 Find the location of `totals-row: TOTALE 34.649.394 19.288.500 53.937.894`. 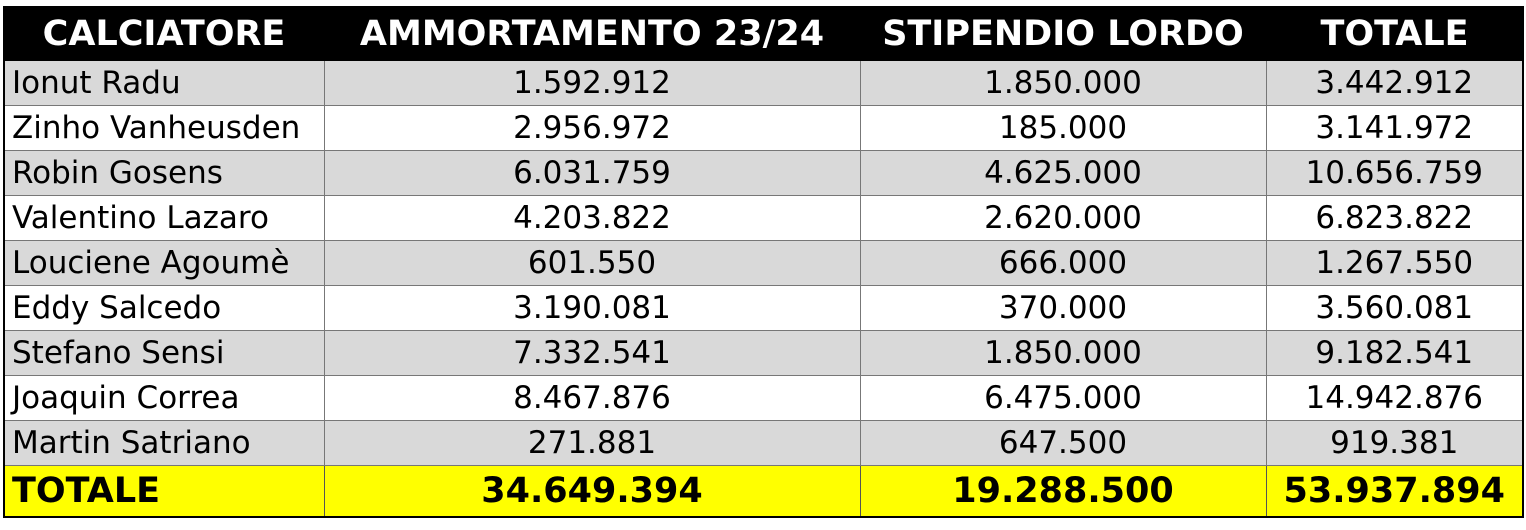

totals-row: TOTALE 34.649.394 19.288.500 53.937.894 is located at coordinates (763, 491).